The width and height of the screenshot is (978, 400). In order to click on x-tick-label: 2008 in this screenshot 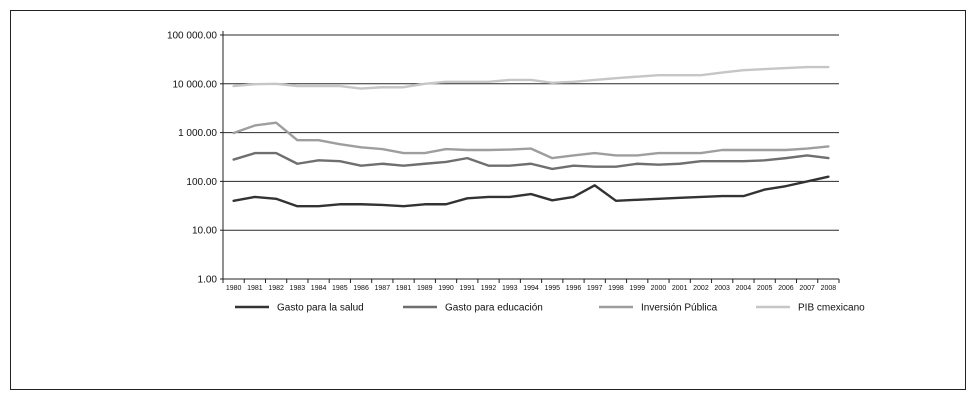, I will do `click(829, 288)`.